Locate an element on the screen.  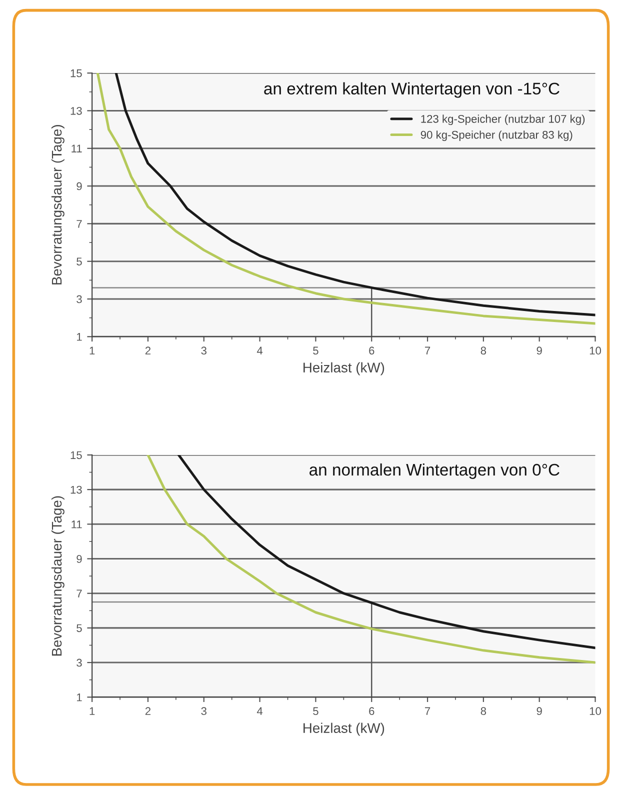
legend-label: 123 kg-Speicher (nutzbar 107 kg) is located at coordinates (503, 120).